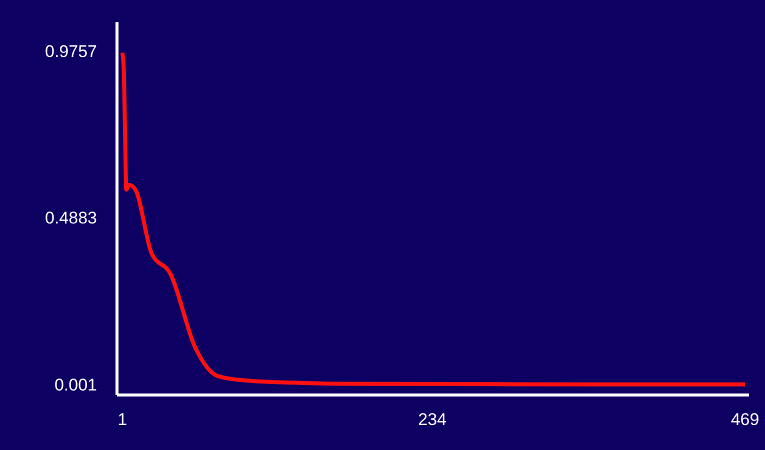  I want to click on x-tick-label: 1, so click(123, 420).